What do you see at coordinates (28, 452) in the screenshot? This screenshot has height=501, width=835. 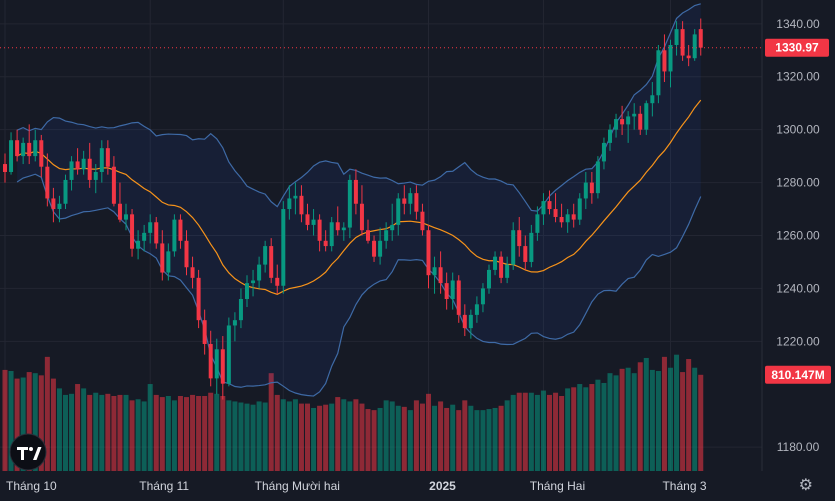 I see `tradingview-logo` at bounding box center [28, 452].